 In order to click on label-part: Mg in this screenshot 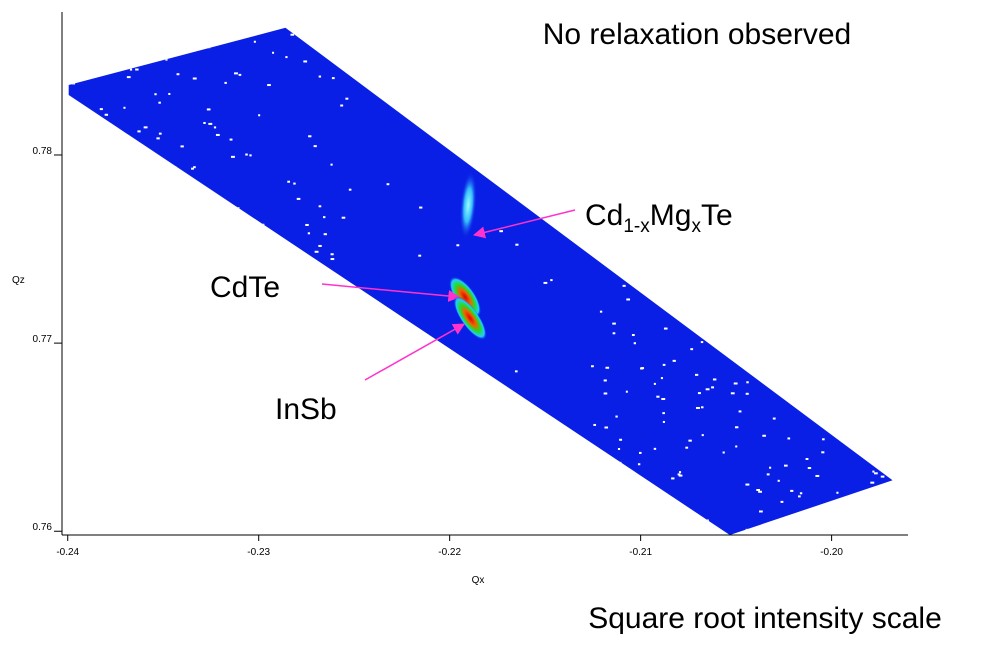, I will do `click(671, 215)`.